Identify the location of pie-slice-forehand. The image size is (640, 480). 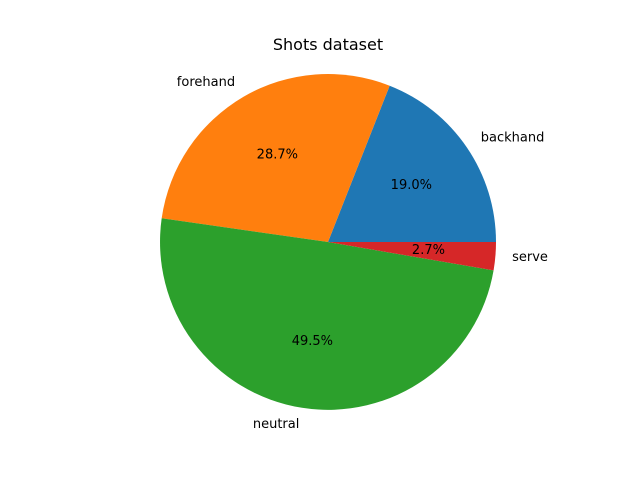
(275, 157).